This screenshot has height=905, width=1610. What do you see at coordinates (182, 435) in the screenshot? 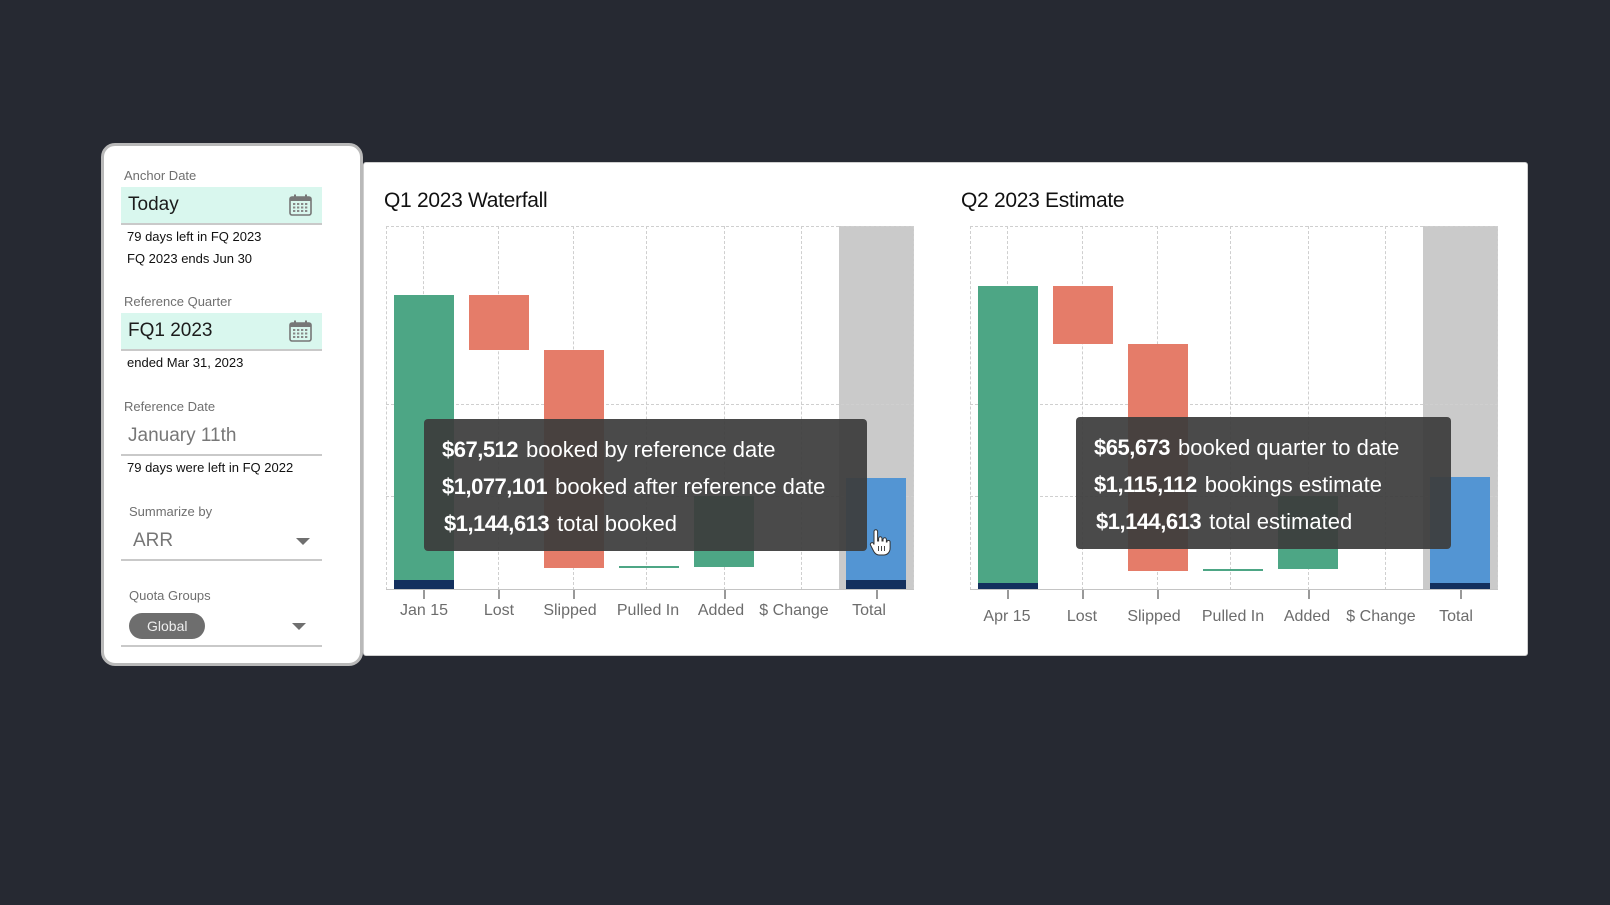
I see `reference-date-value: January 11th` at bounding box center [182, 435].